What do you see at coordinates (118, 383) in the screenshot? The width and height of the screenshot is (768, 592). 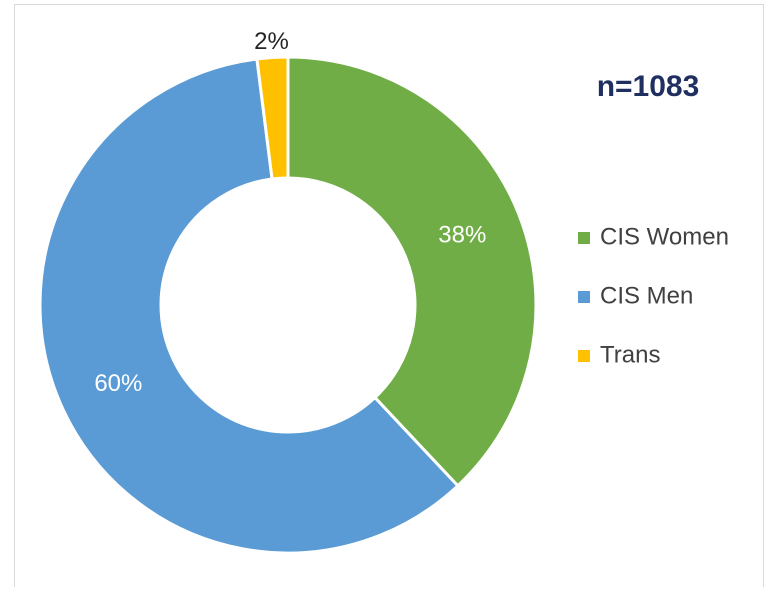 I see `data-label: 60%` at bounding box center [118, 383].